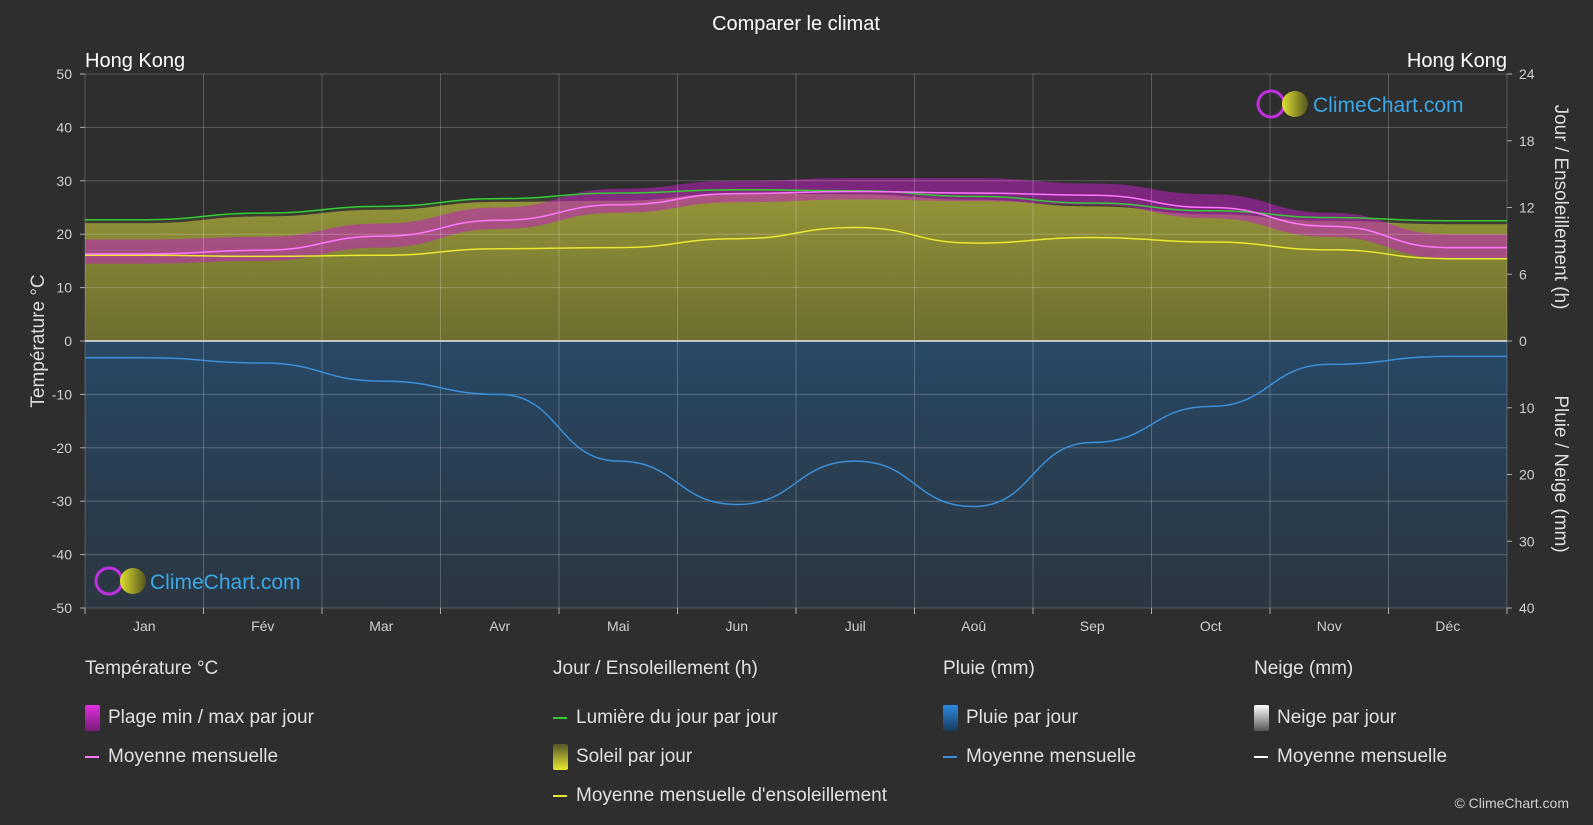 Image resolution: width=1593 pixels, height=825 pixels. I want to click on right-bottom-tick-label: 40, so click(1527, 608).